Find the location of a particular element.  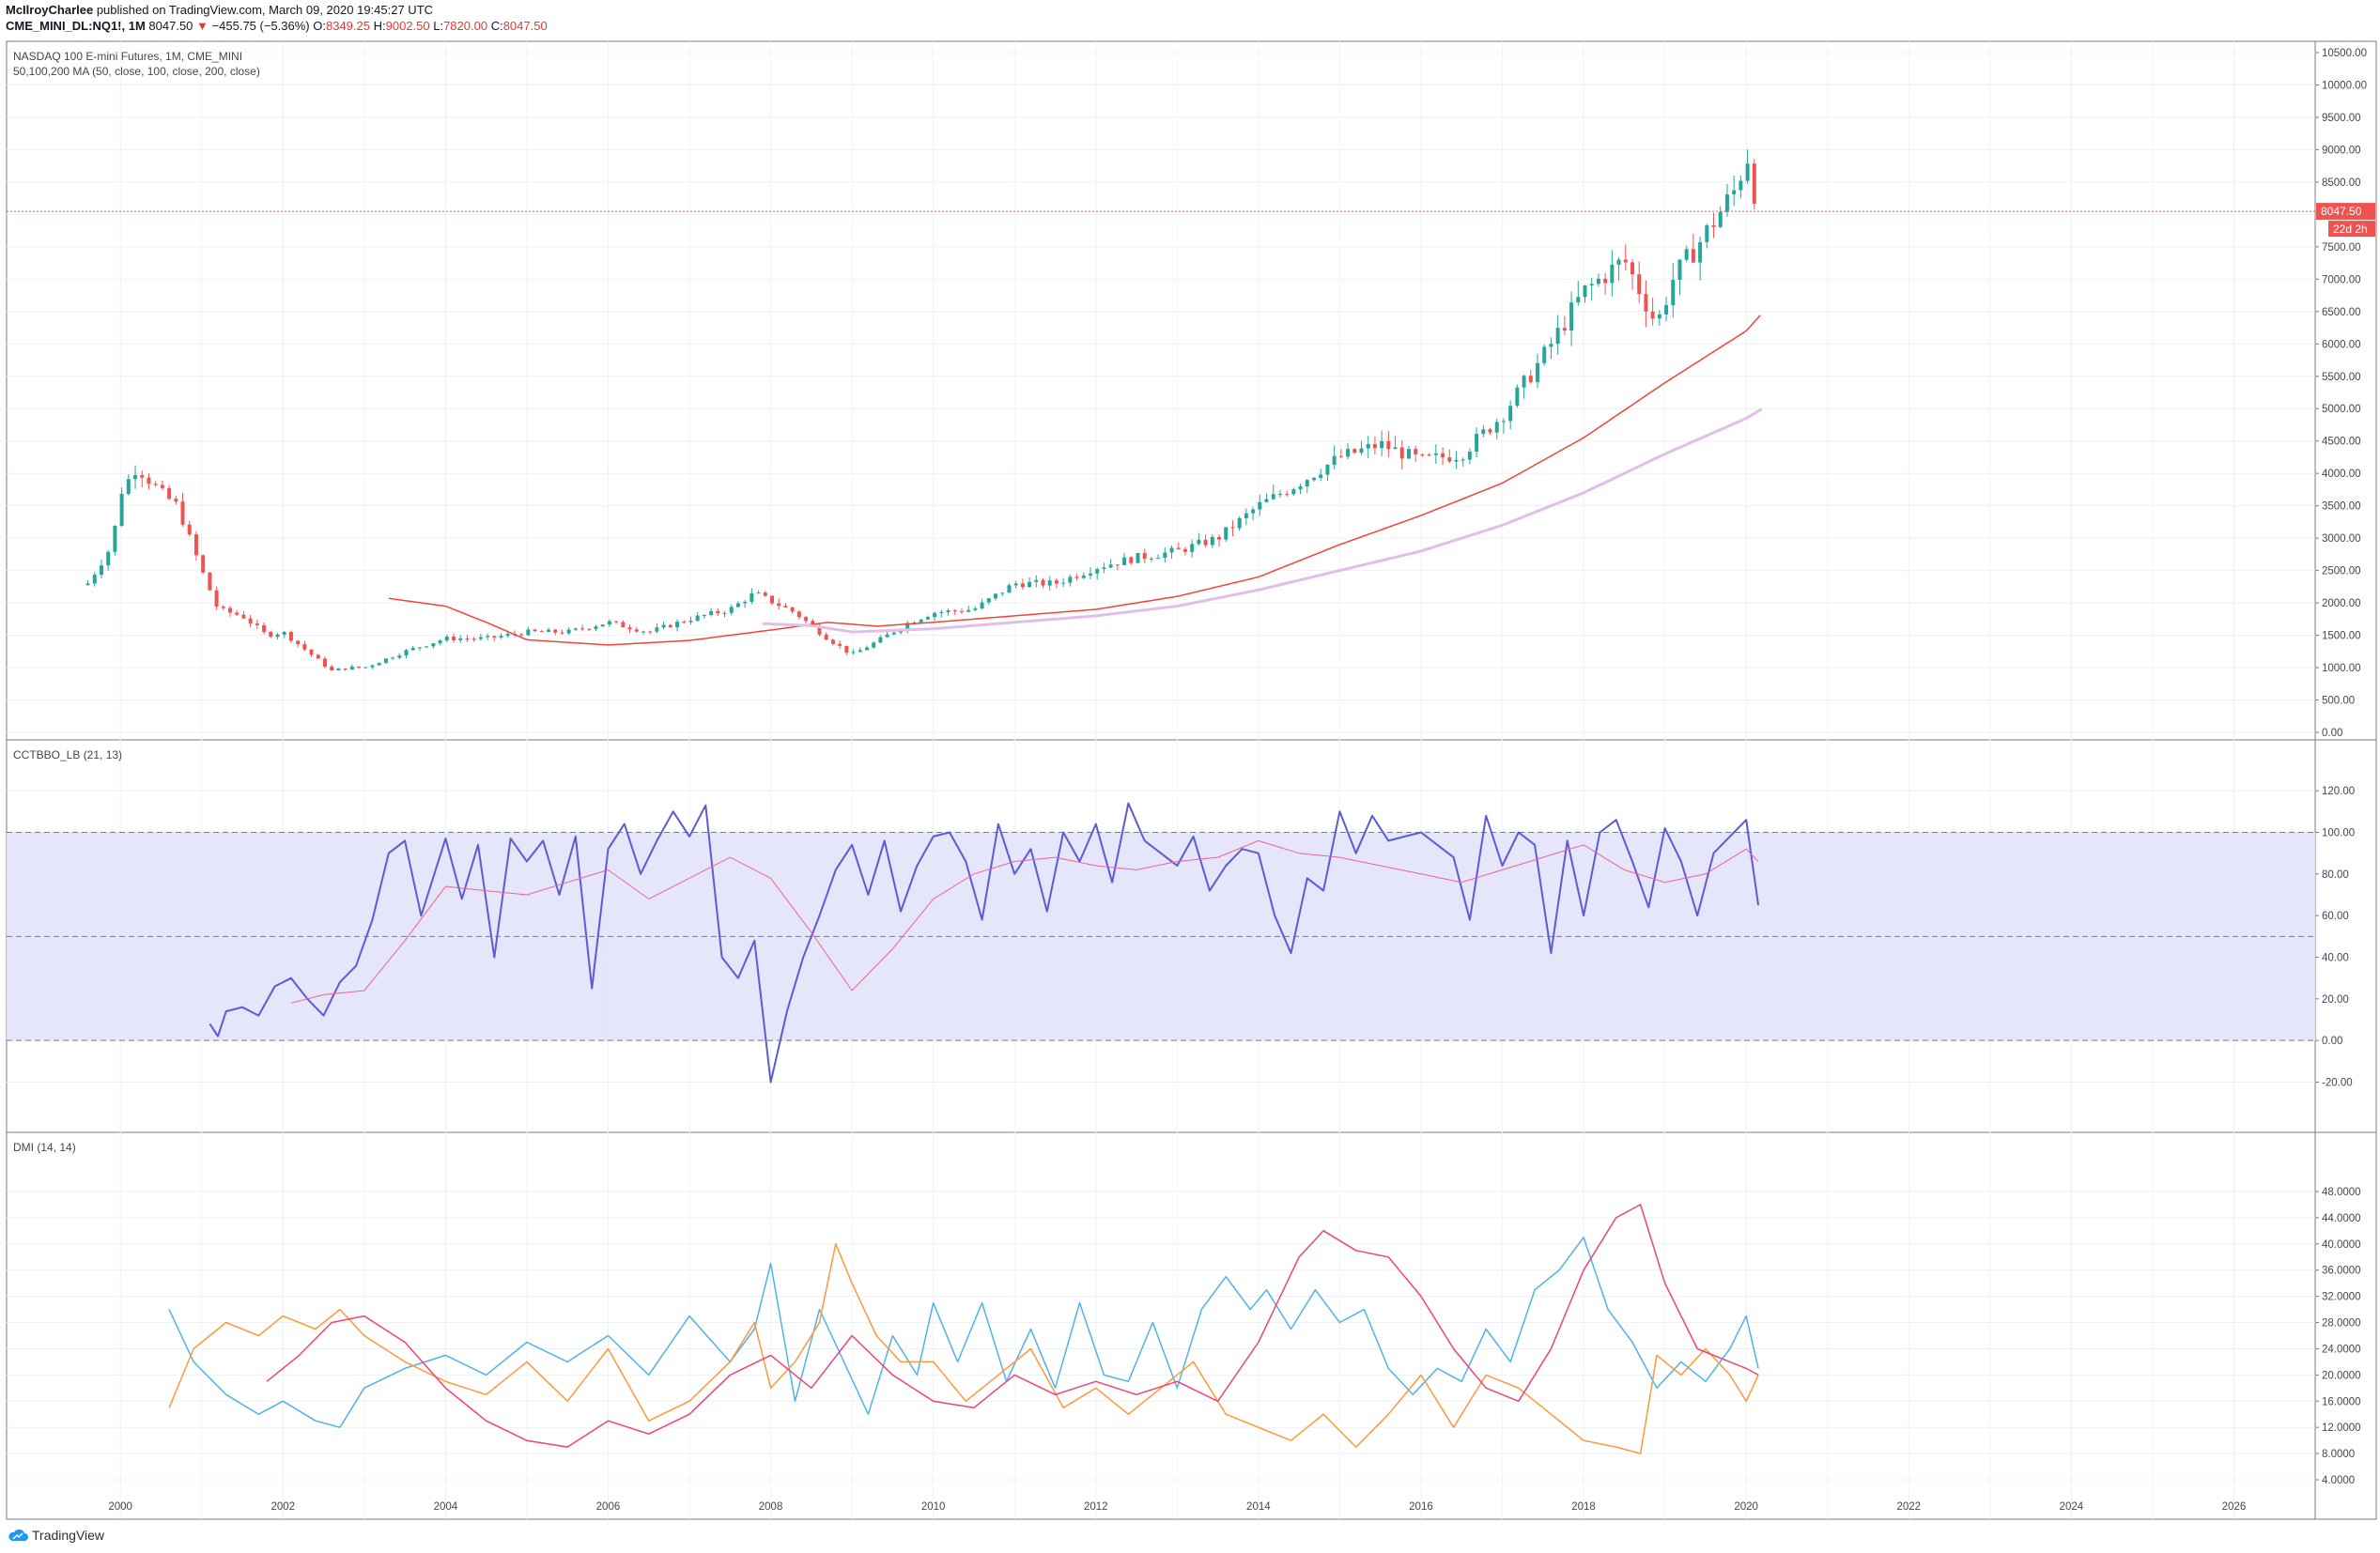

x-tick-label: 2010 is located at coordinates (933, 1507).